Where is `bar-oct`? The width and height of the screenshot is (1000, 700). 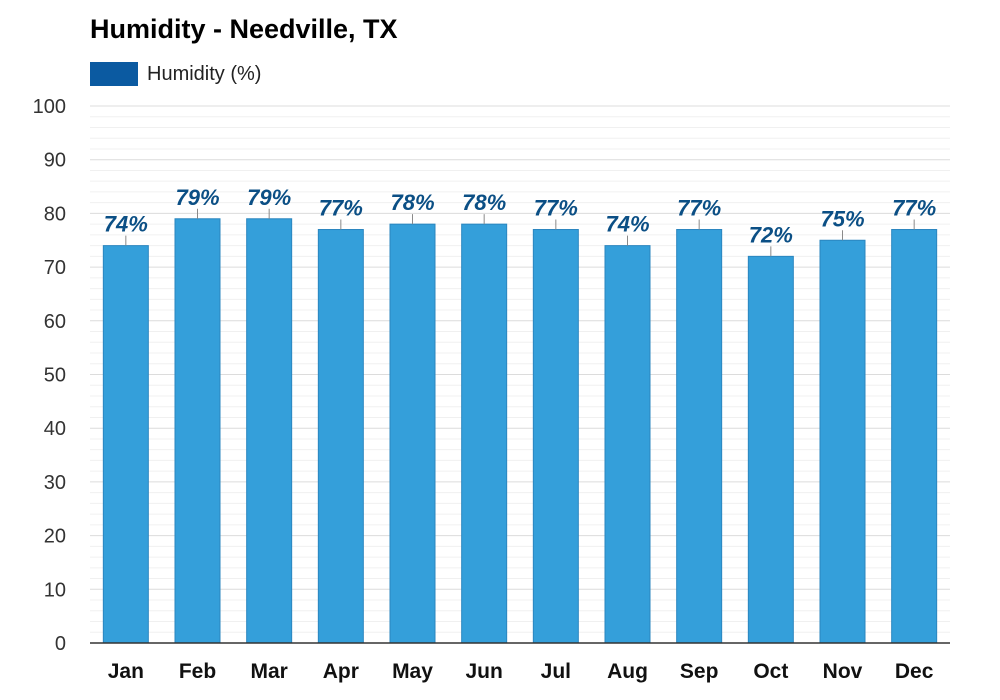 bar-oct is located at coordinates (770, 449).